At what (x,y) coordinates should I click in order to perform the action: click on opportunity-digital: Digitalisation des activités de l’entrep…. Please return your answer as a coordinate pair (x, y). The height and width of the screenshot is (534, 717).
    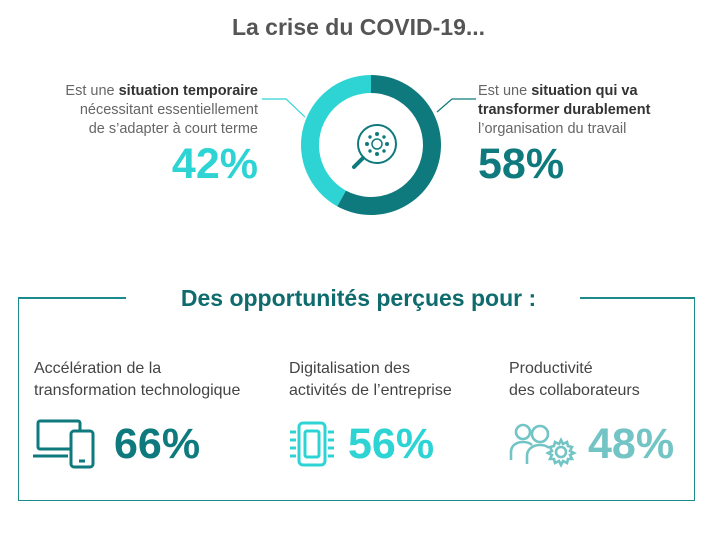
    Looking at the image, I should click on (370, 380).